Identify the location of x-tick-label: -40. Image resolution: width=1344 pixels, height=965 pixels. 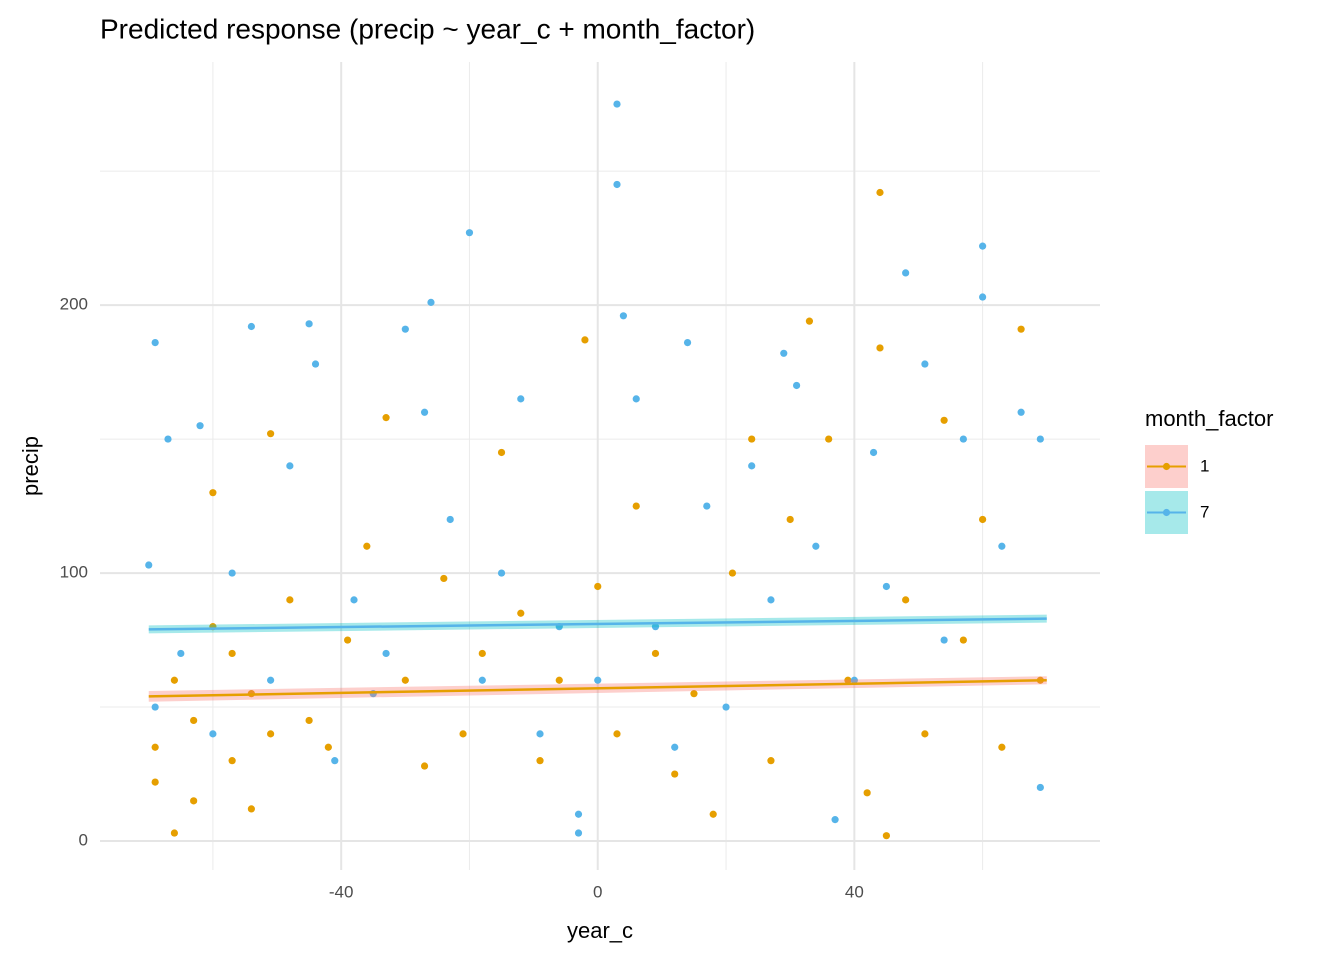
(341, 891).